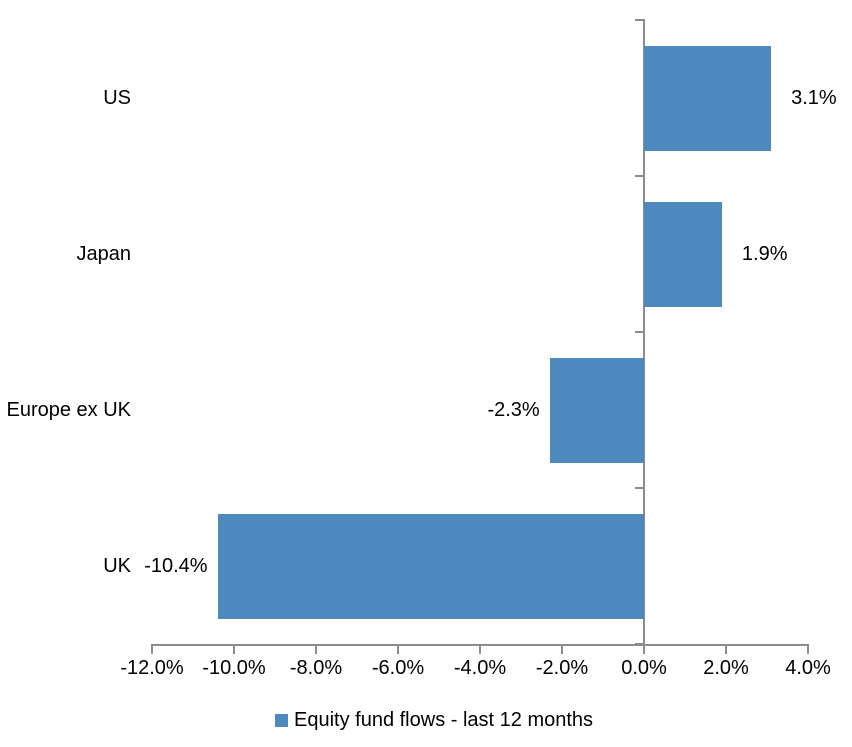  I want to click on value-label-uk: -10.4%, so click(176, 566).